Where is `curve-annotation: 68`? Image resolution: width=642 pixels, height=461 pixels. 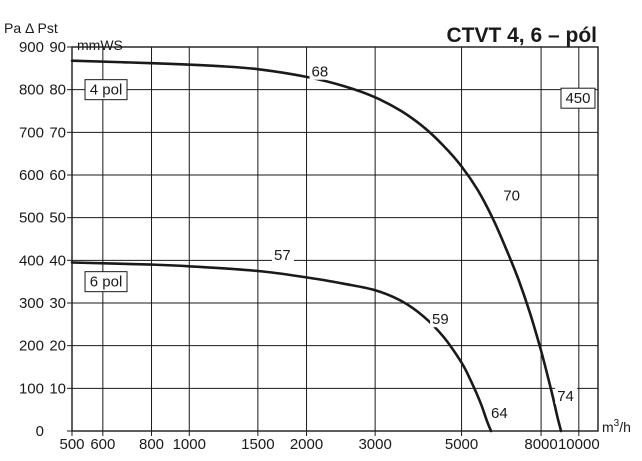
curve-annotation: 68 is located at coordinates (320, 72).